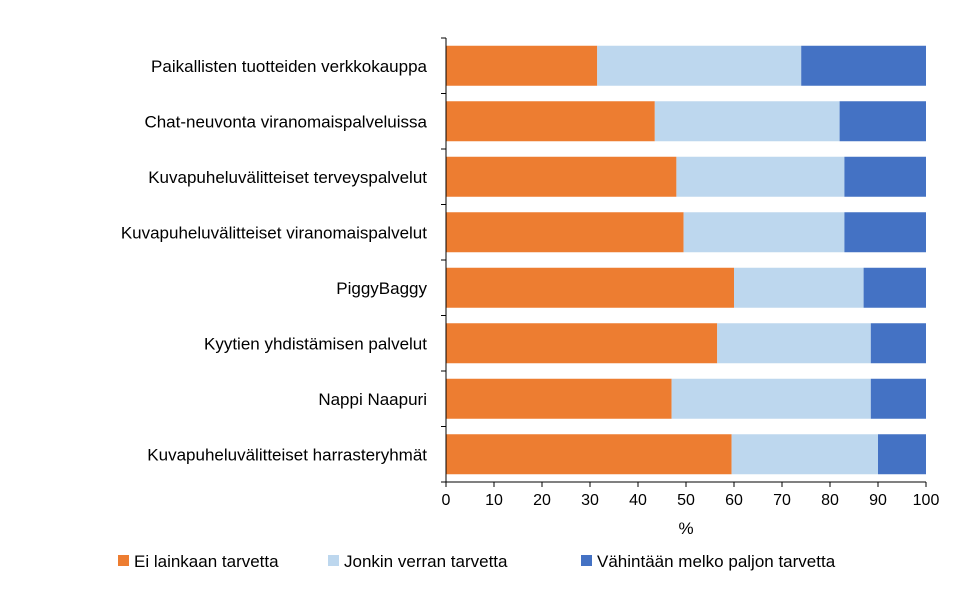 The image size is (980, 593). Describe the element at coordinates (542, 500) in the screenshot. I see `x-tick-label: 20` at that location.